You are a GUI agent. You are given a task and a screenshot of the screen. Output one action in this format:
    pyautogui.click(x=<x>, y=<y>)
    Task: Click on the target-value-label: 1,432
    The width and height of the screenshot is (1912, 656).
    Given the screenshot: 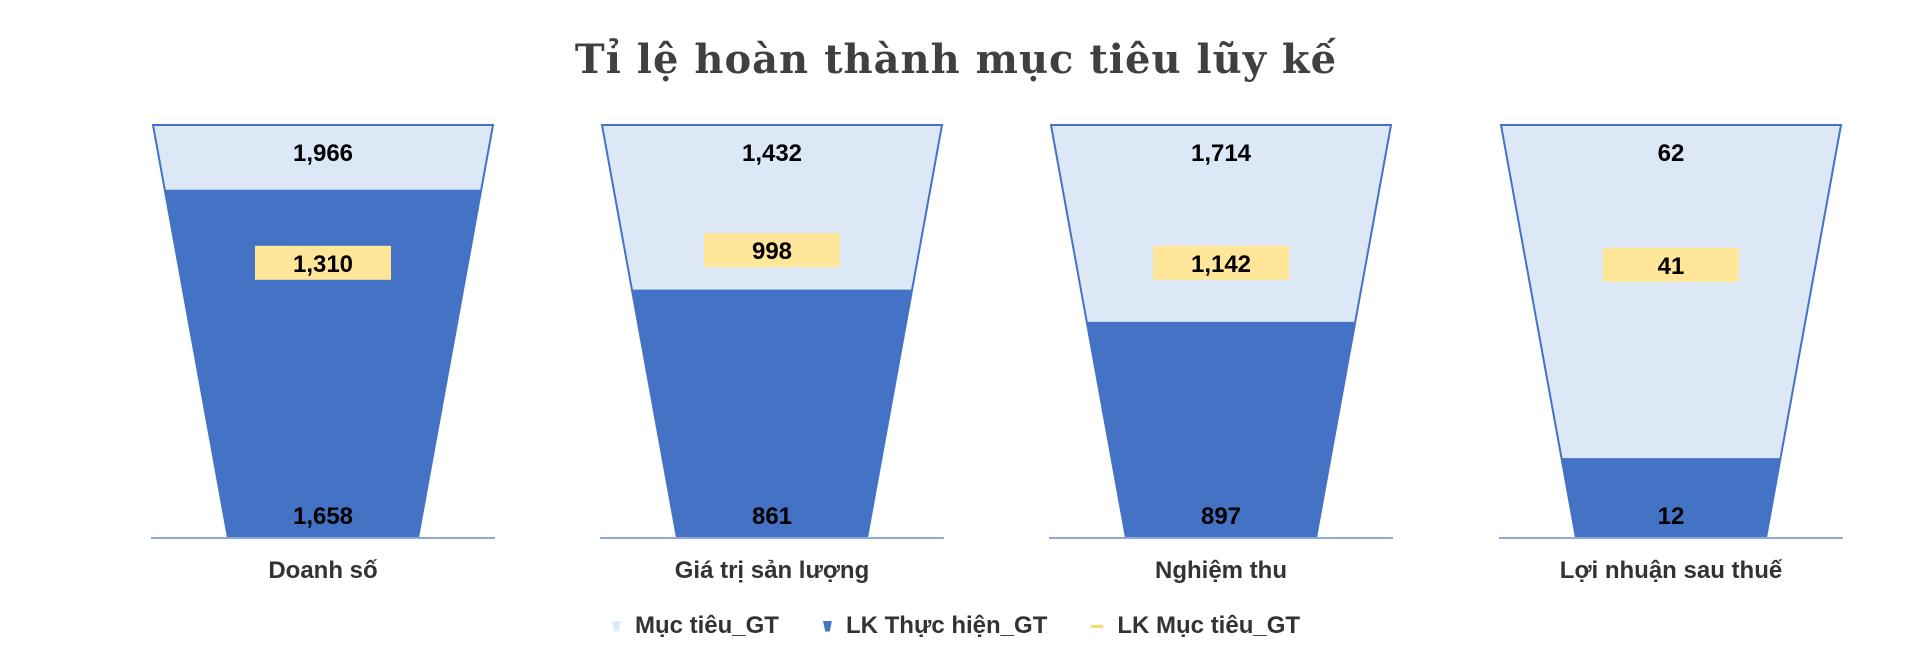 What is the action you would take?
    pyautogui.click(x=772, y=153)
    